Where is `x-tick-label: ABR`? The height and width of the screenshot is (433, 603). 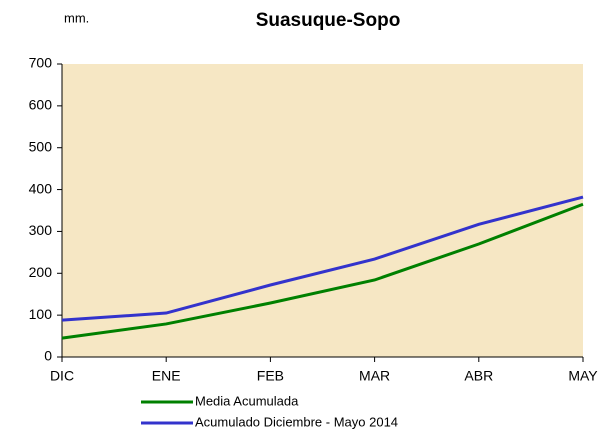 x-tick-label: ABR is located at coordinates (478, 376).